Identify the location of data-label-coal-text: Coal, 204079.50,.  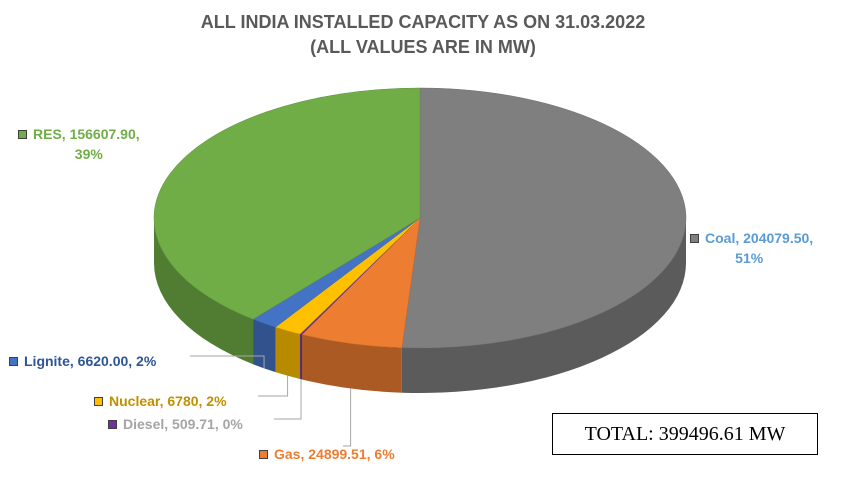
(759, 238).